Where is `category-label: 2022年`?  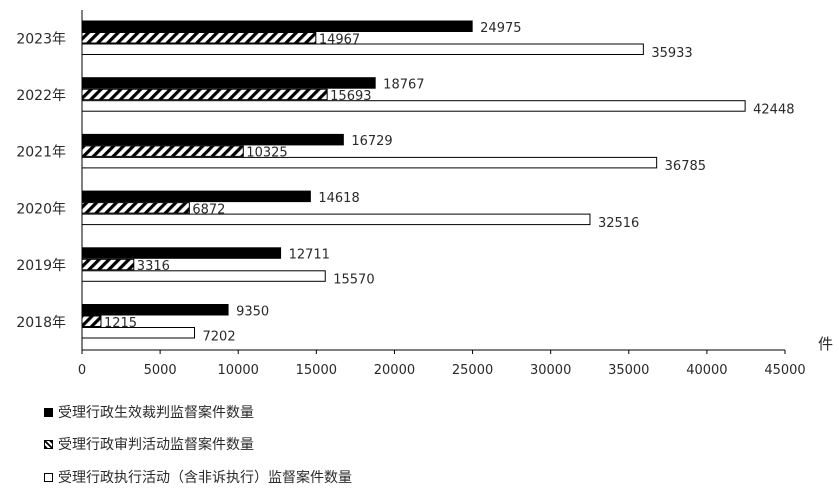 category-label: 2022年 is located at coordinates (41, 96).